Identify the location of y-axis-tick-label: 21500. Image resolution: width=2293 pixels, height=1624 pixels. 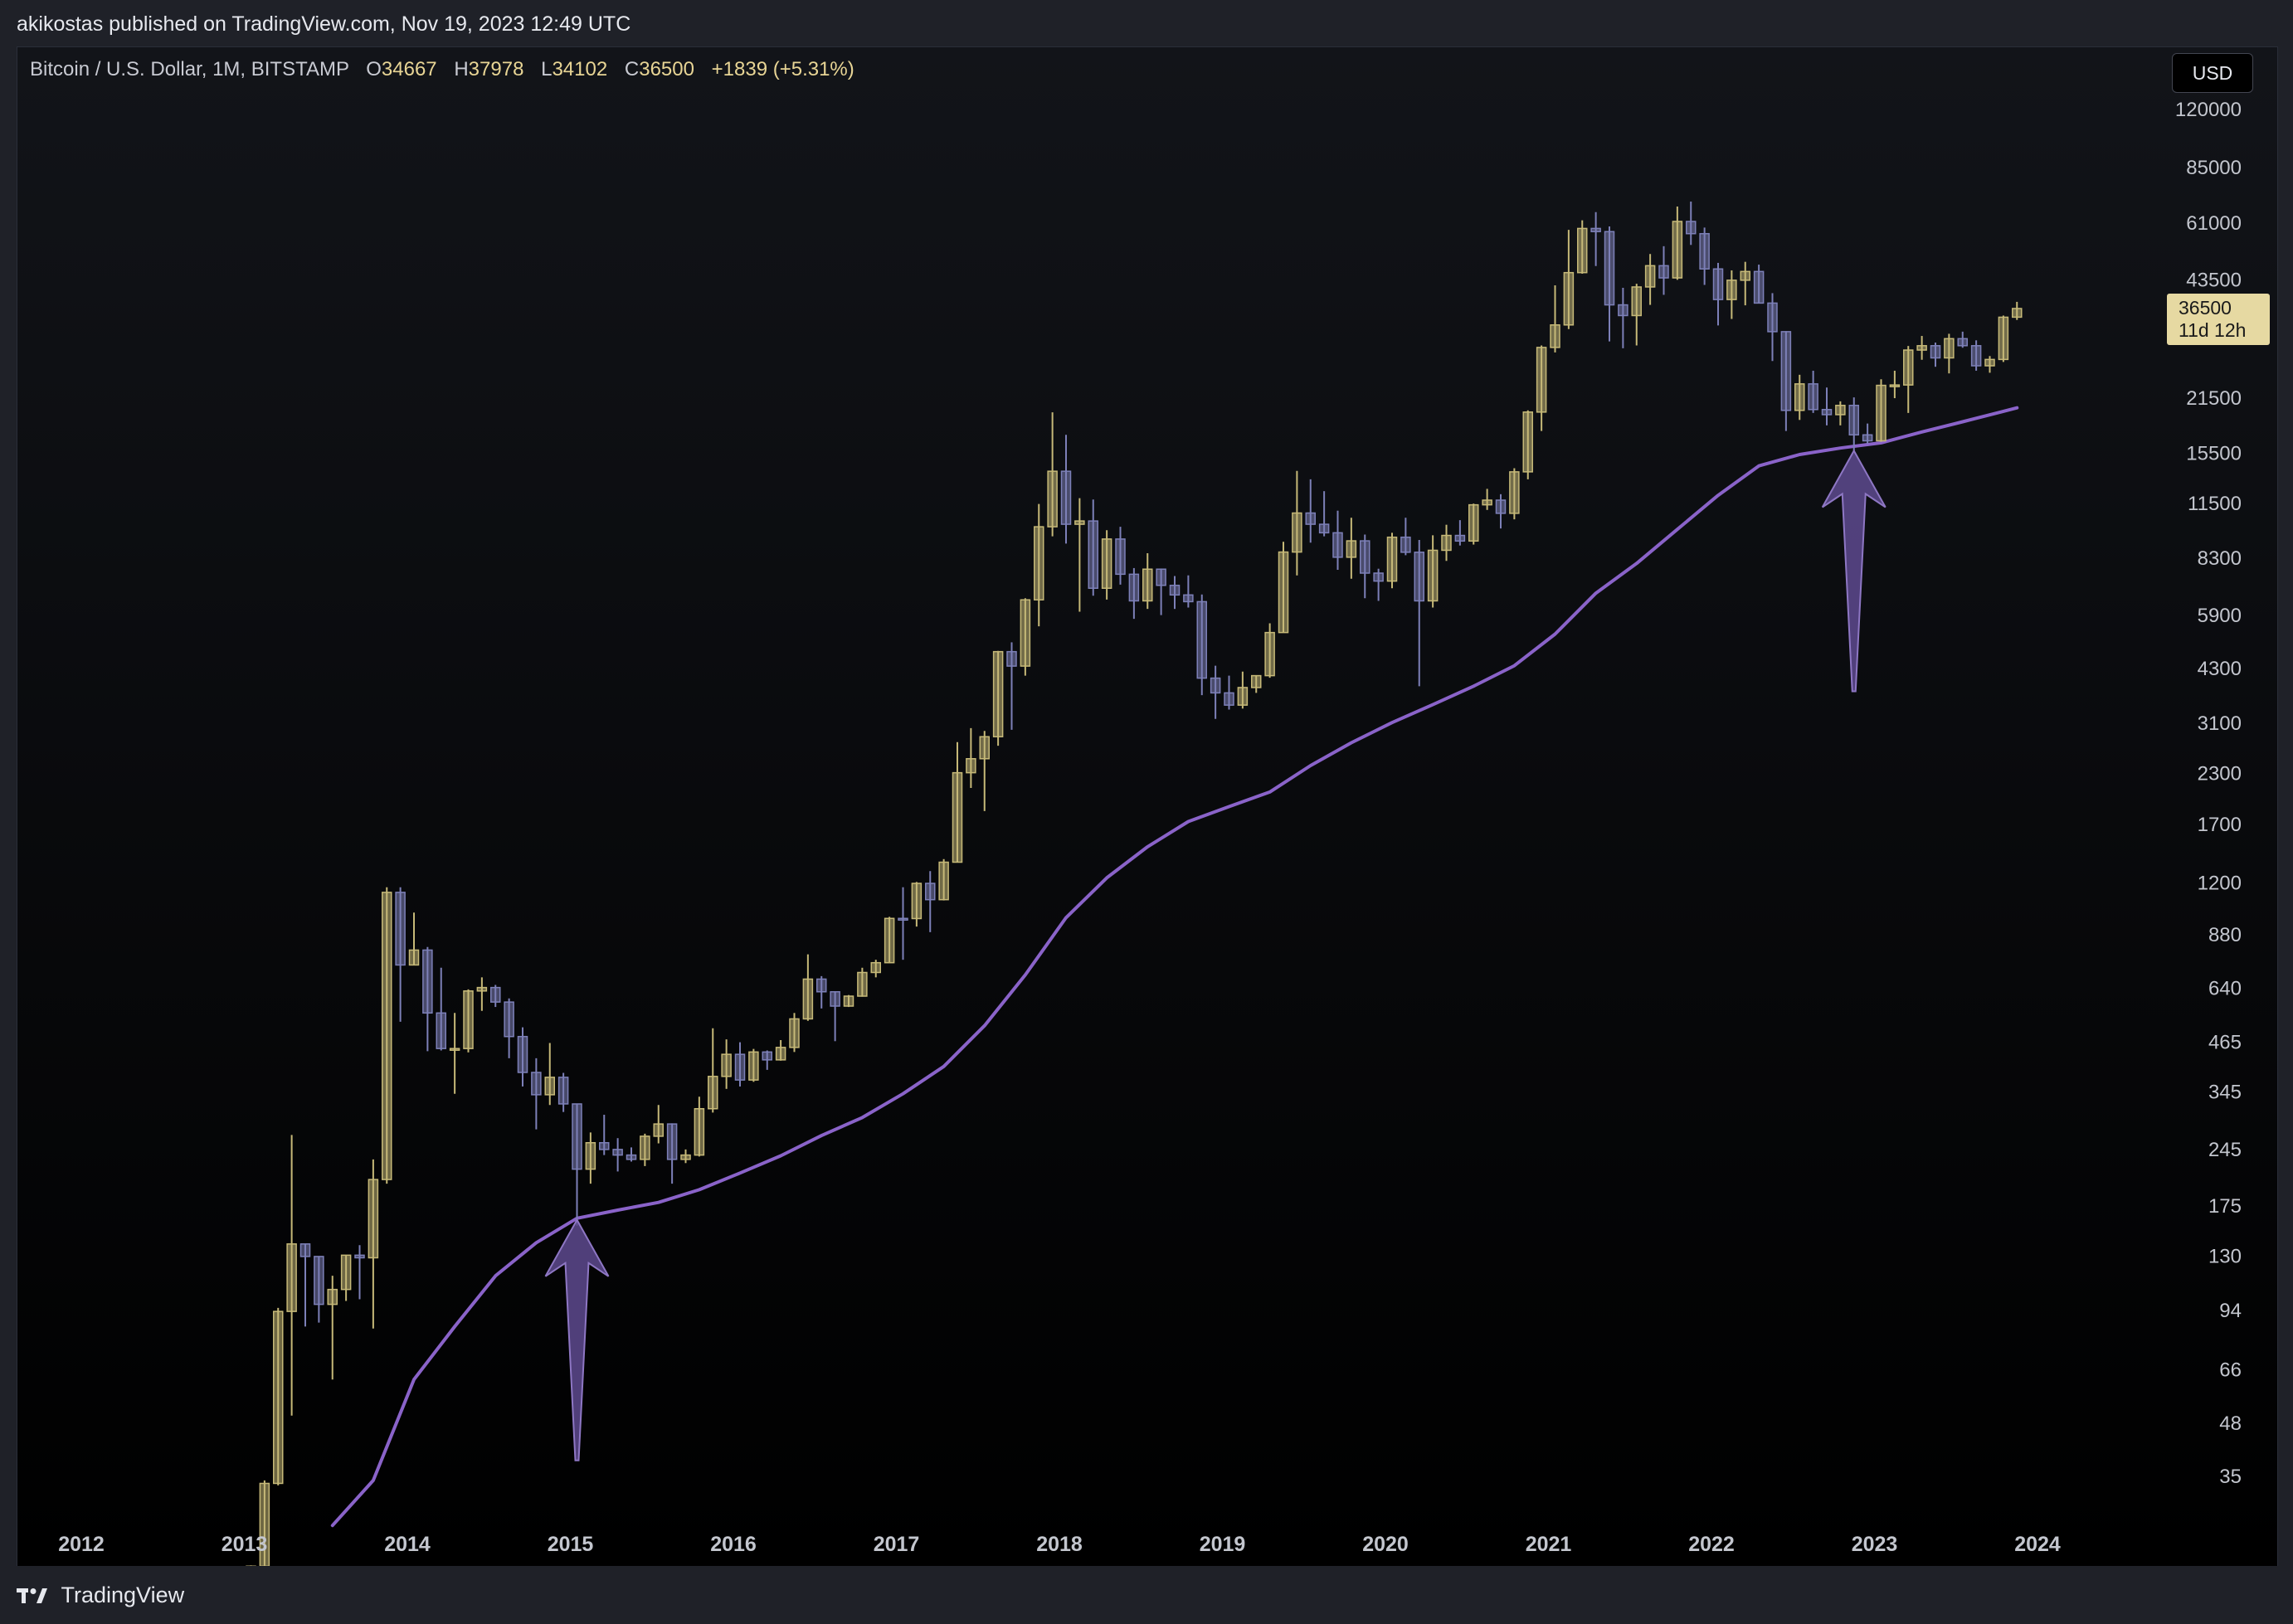
(2214, 398).